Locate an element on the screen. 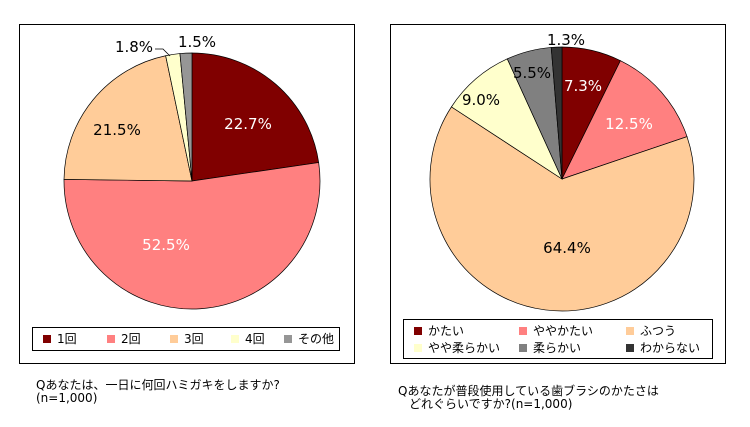 This screenshot has height=427, width=750. legend-label: 3回 is located at coordinates (194, 339).